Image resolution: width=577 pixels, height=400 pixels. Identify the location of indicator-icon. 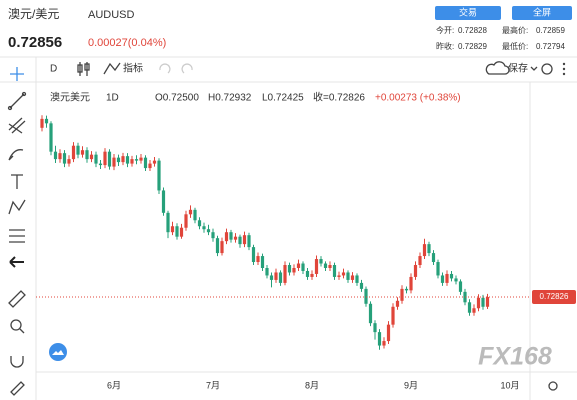
(112, 68).